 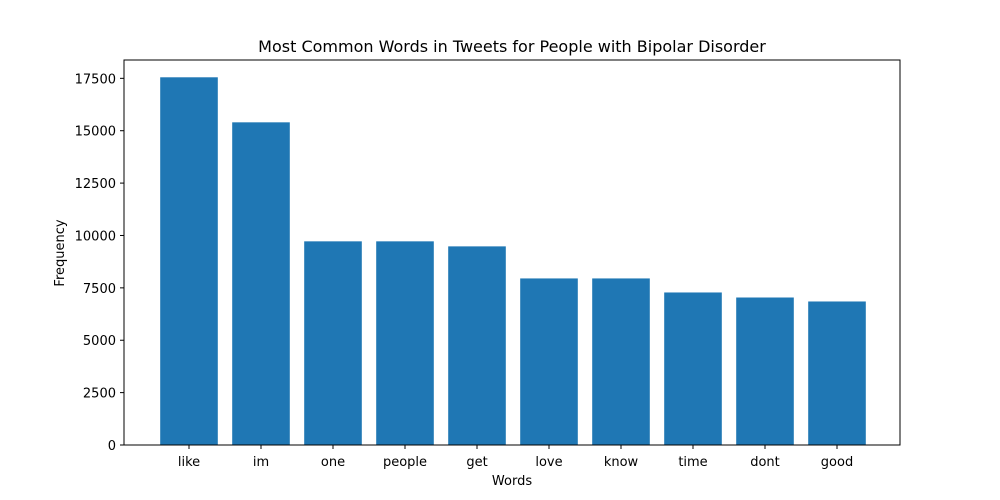 I want to click on y-tick-label-10000: 10000, so click(x=95, y=236).